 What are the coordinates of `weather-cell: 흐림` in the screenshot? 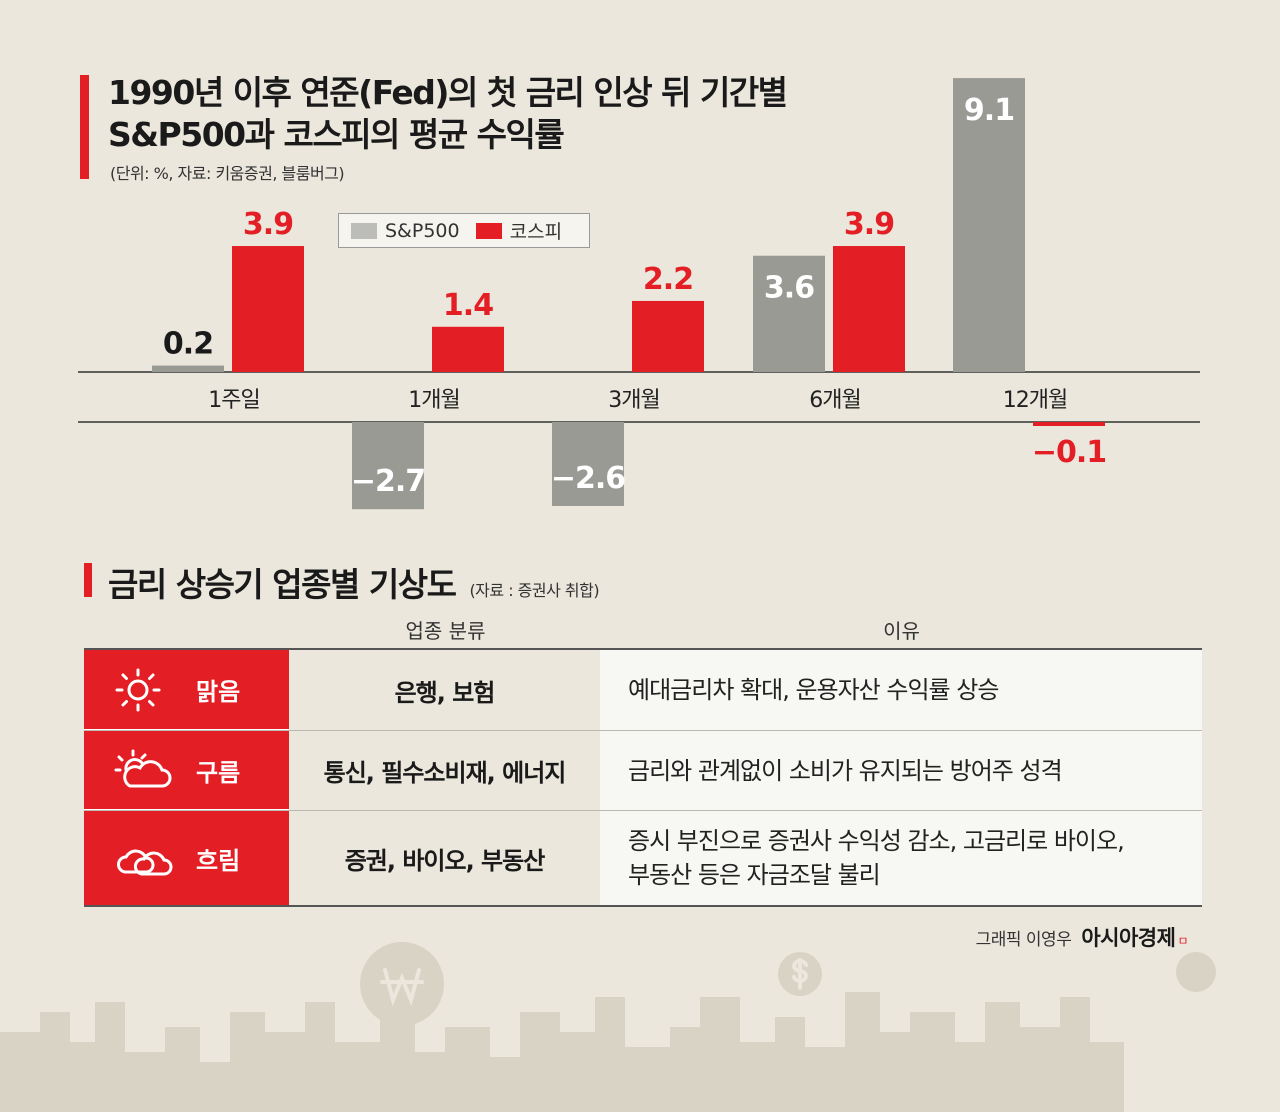 It's located at (186, 858).